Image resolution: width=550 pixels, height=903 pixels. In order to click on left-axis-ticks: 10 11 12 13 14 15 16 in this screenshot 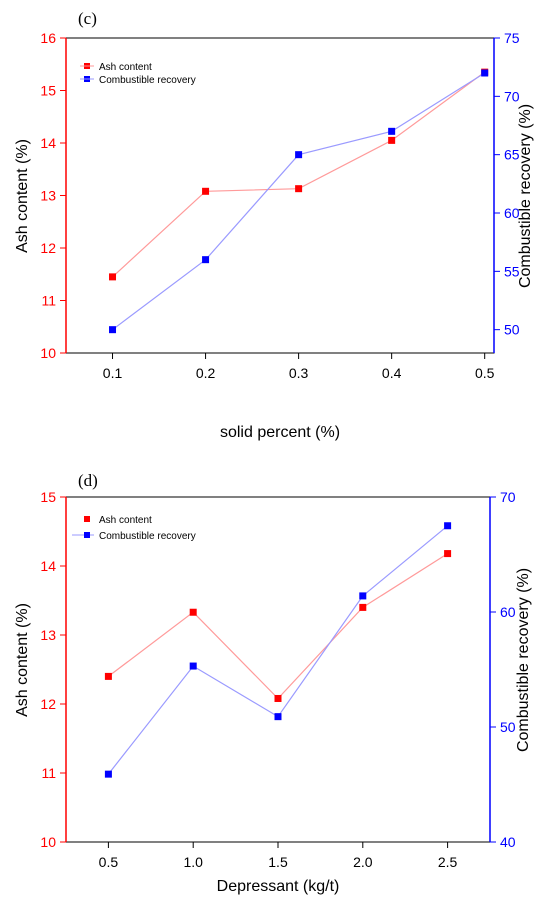, I will do `click(53, 195)`.